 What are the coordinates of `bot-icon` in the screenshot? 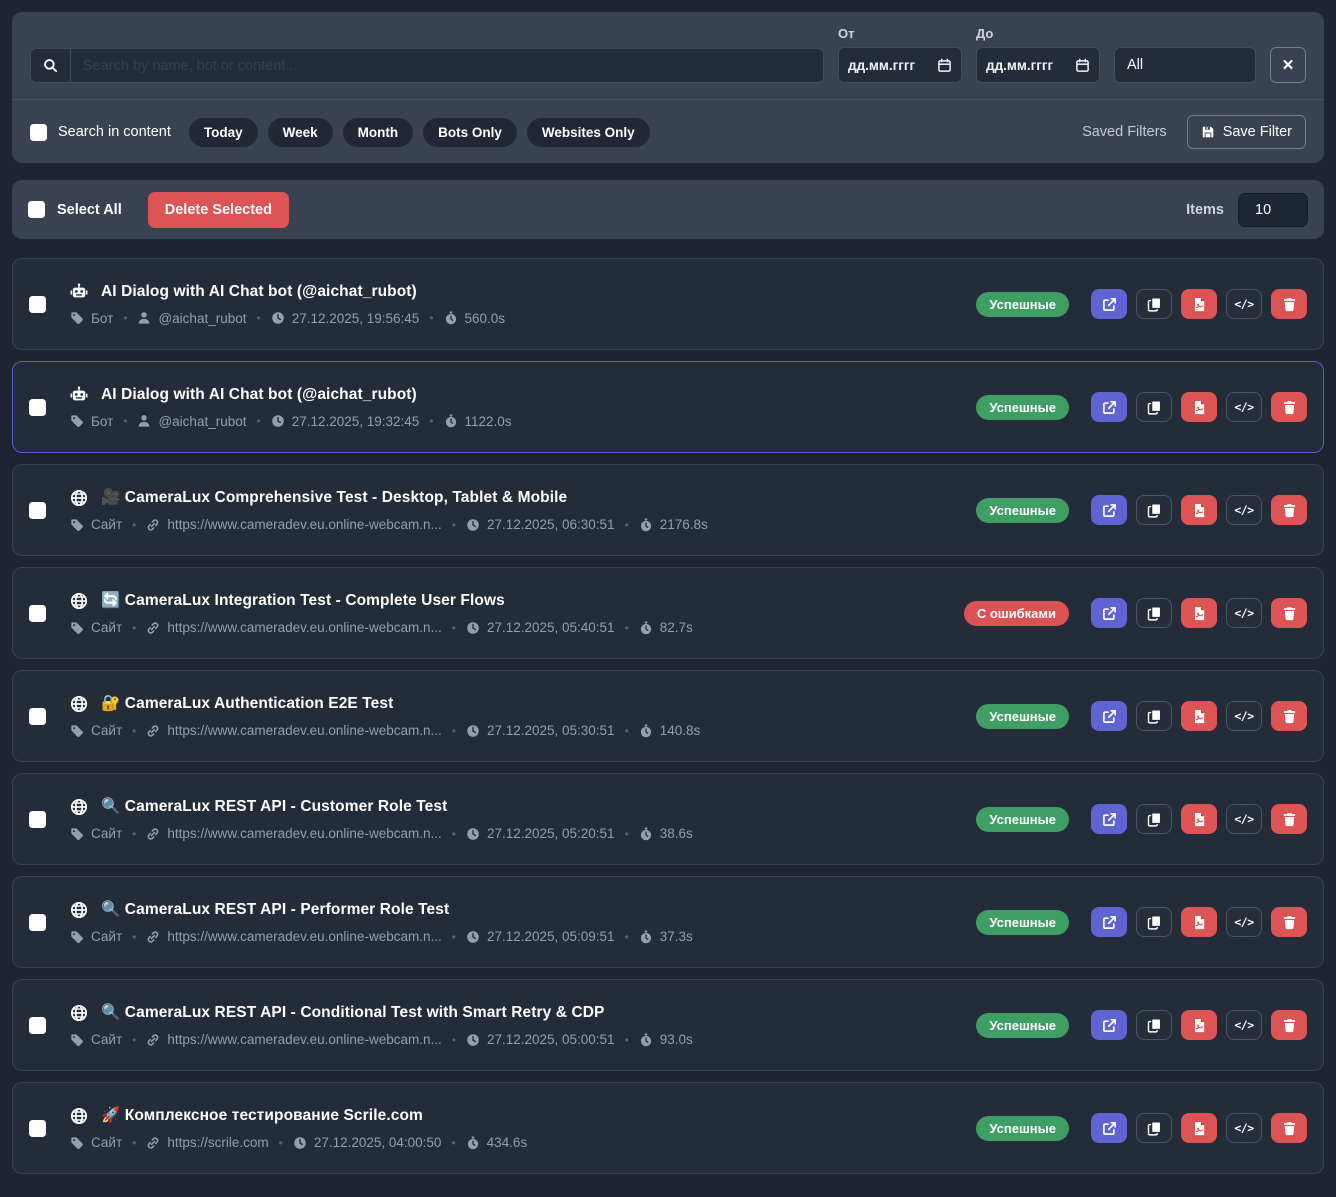 It's located at (79, 394).